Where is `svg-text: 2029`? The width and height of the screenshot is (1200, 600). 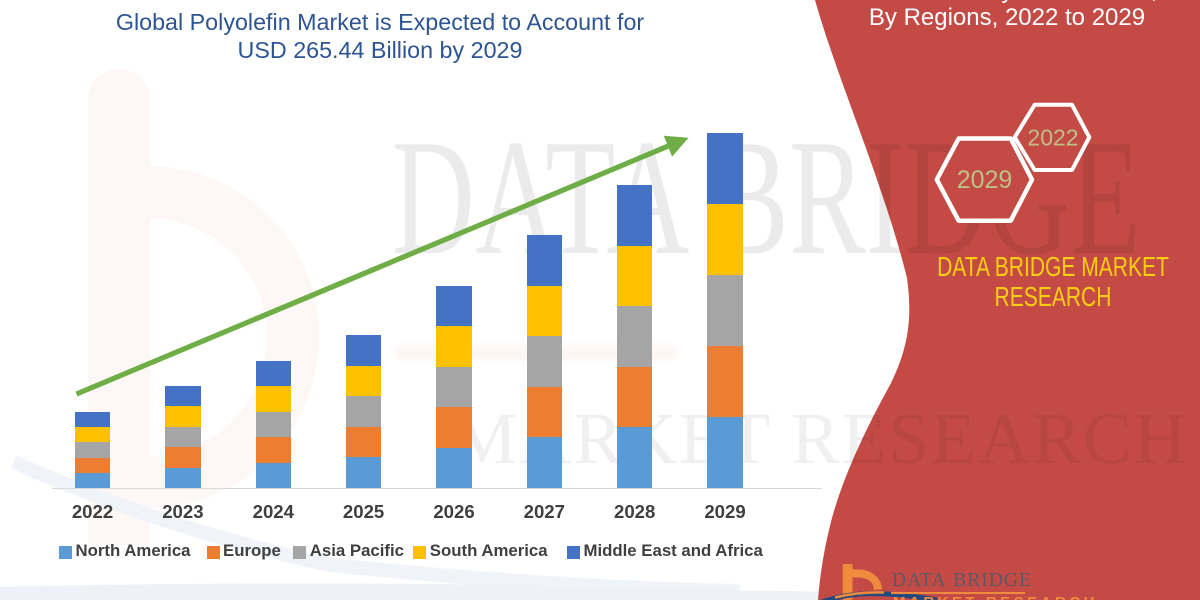
svg-text: 2029 is located at coordinates (985, 180).